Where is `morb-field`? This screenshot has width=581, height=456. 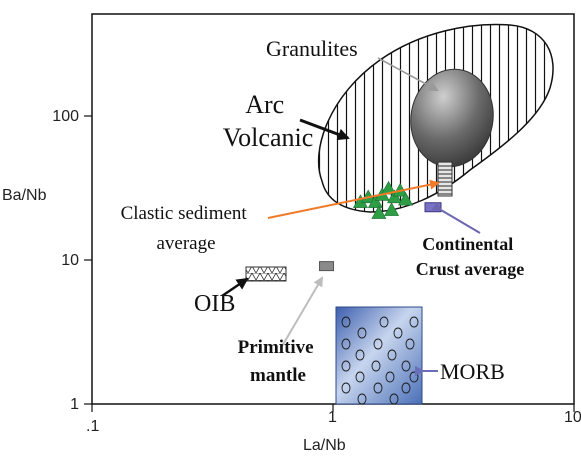 morb-field is located at coordinates (379, 355).